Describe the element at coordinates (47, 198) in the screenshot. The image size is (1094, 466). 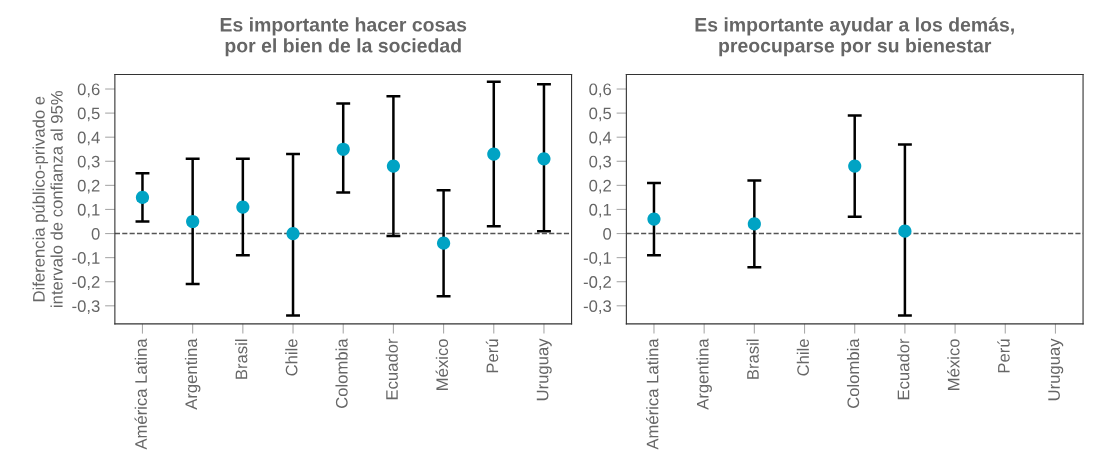
I see `y-axis-title: Diferencia público-privado e intervalo de confianza al 95%` at that location.